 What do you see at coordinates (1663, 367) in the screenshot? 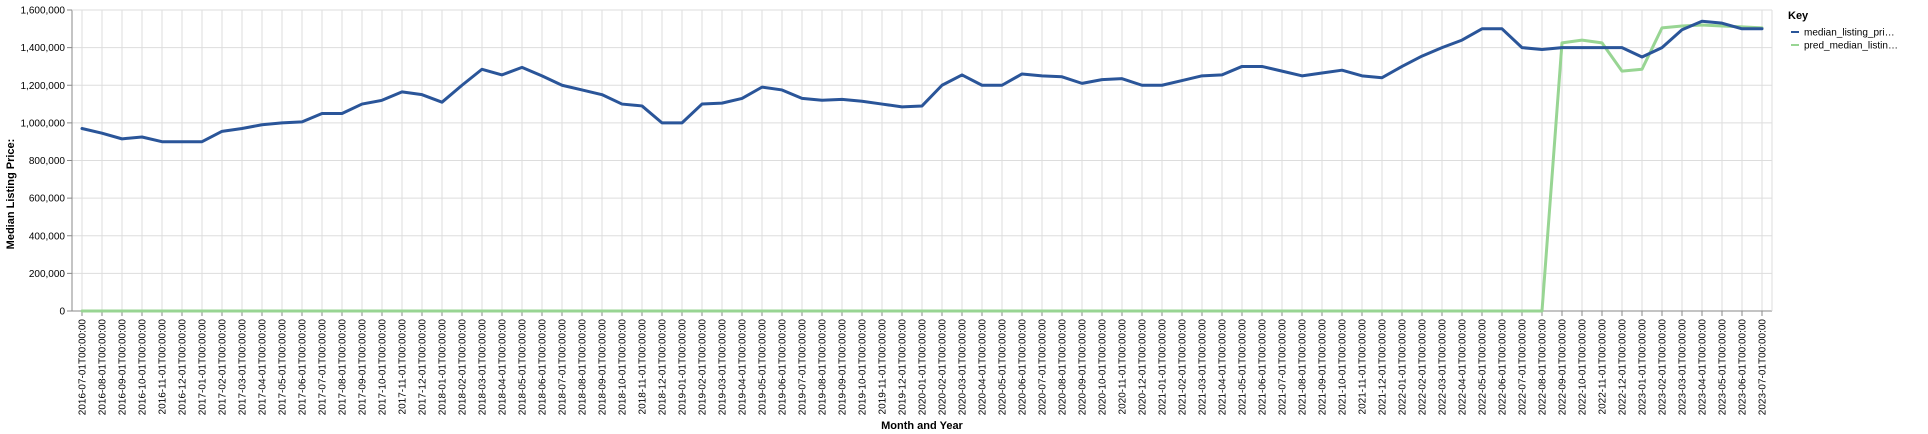
I see `x-tick-label: 2023-02-01T00:00:00` at bounding box center [1663, 367].